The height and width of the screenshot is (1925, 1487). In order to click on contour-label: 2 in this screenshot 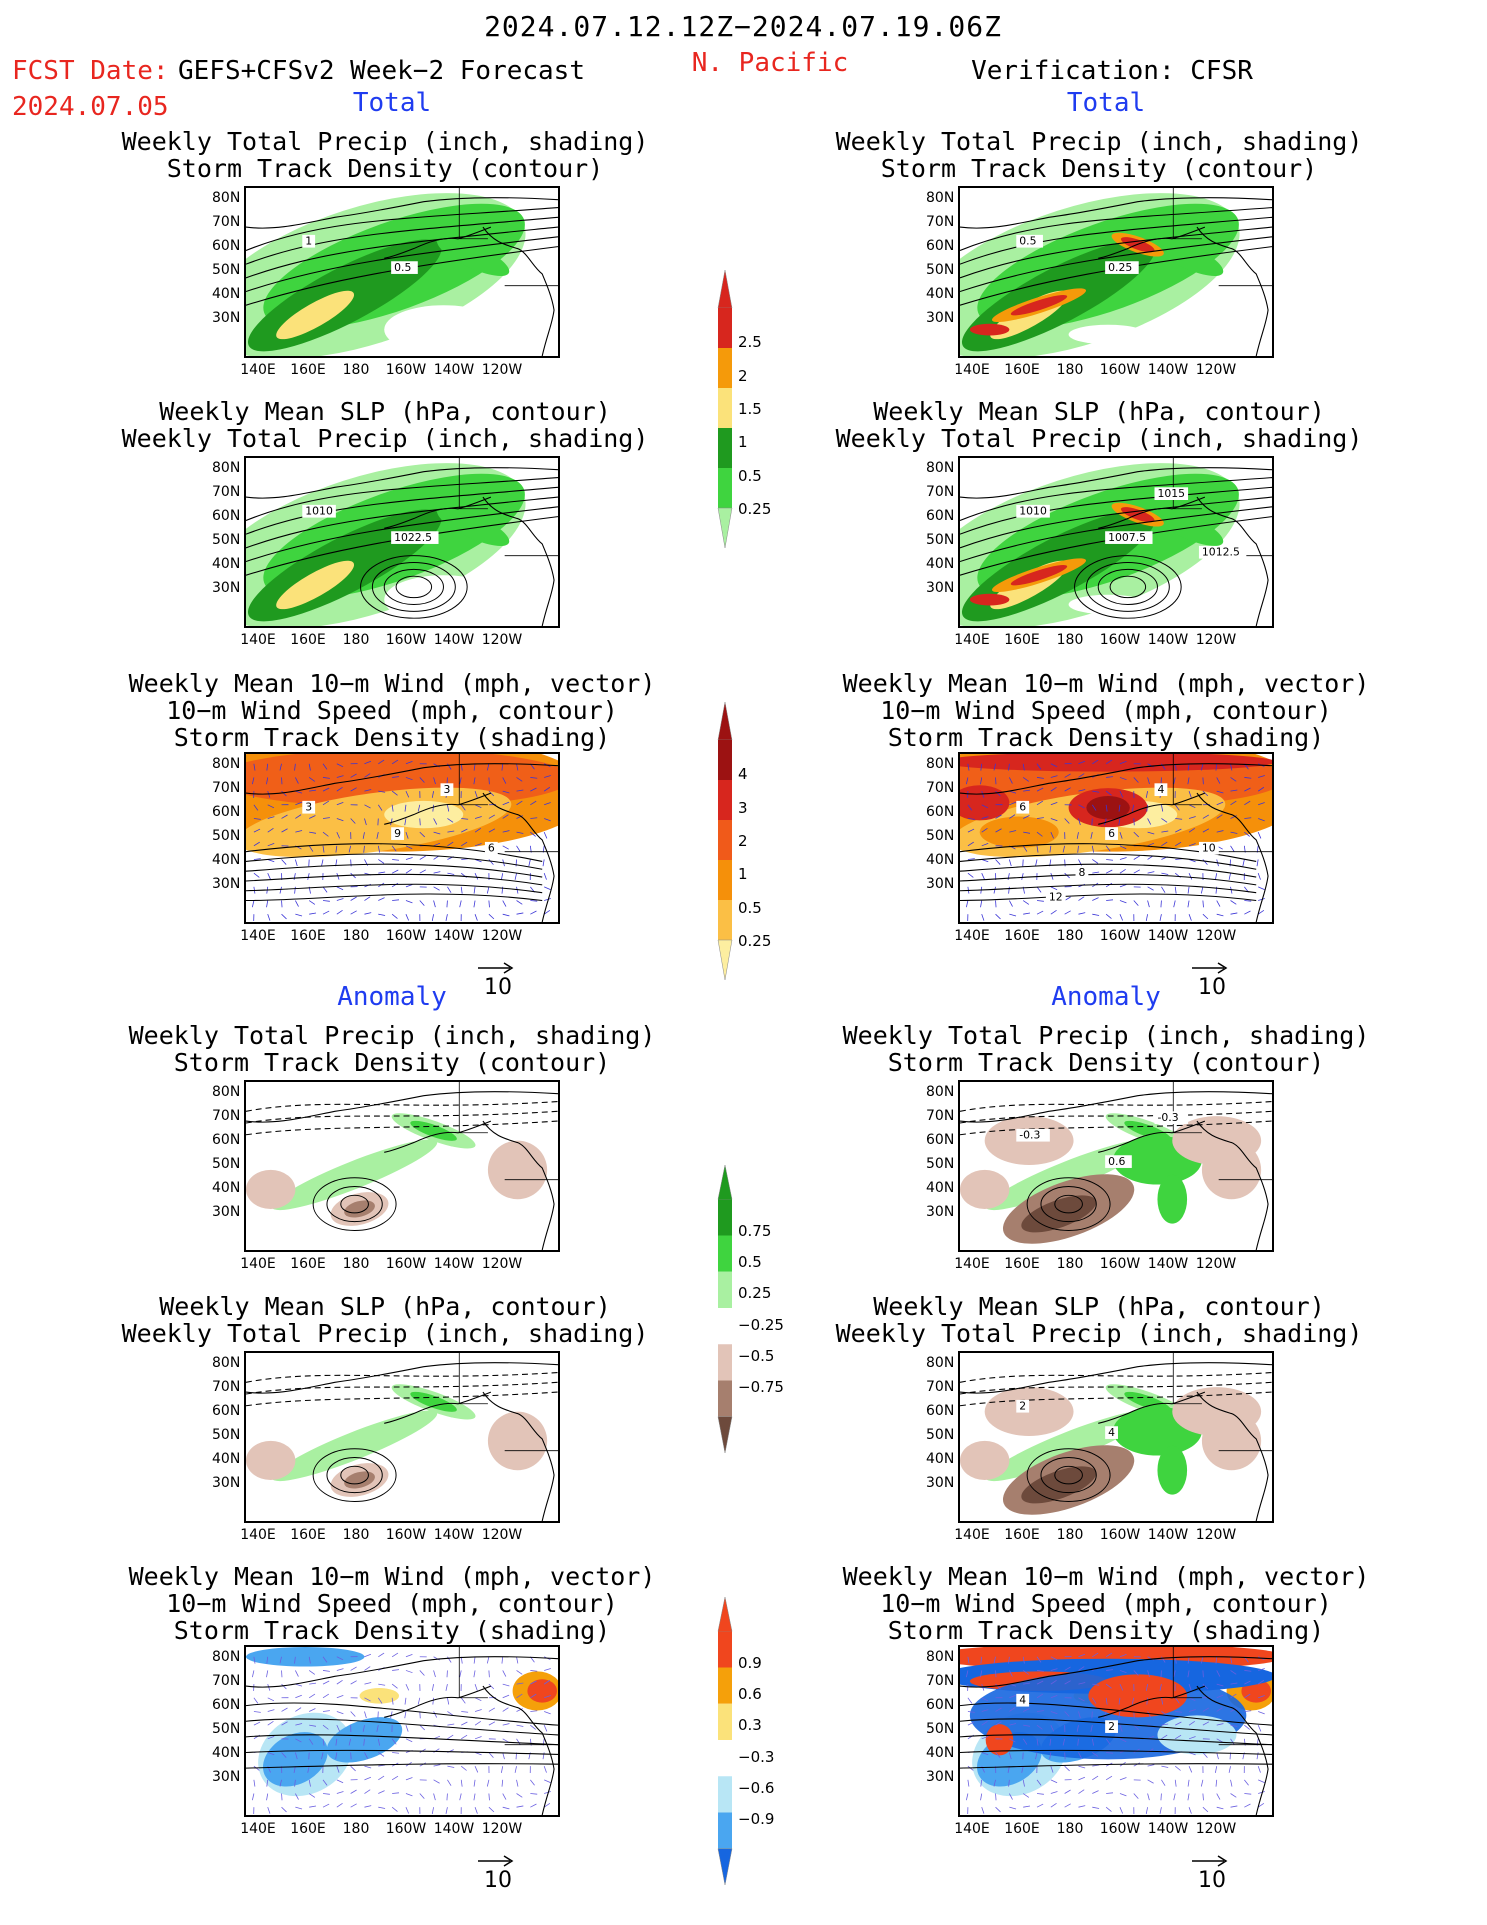, I will do `click(1022, 1406)`.